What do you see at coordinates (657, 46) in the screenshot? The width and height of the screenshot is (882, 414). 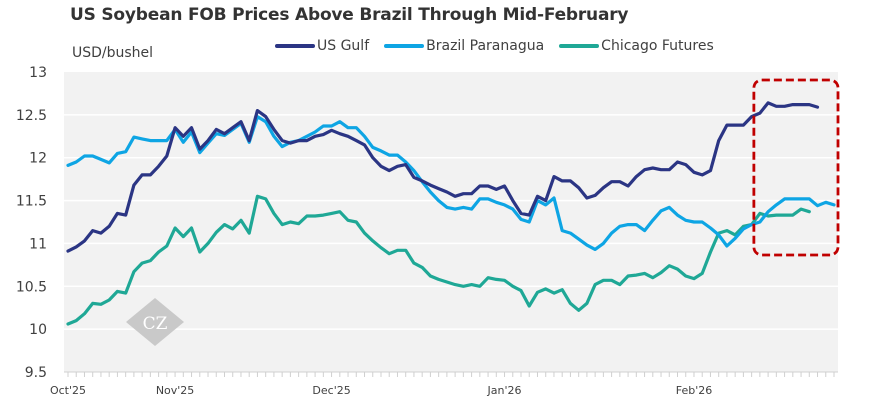 I see `legend-label-chicago-futures: Chicago Futures` at bounding box center [657, 46].